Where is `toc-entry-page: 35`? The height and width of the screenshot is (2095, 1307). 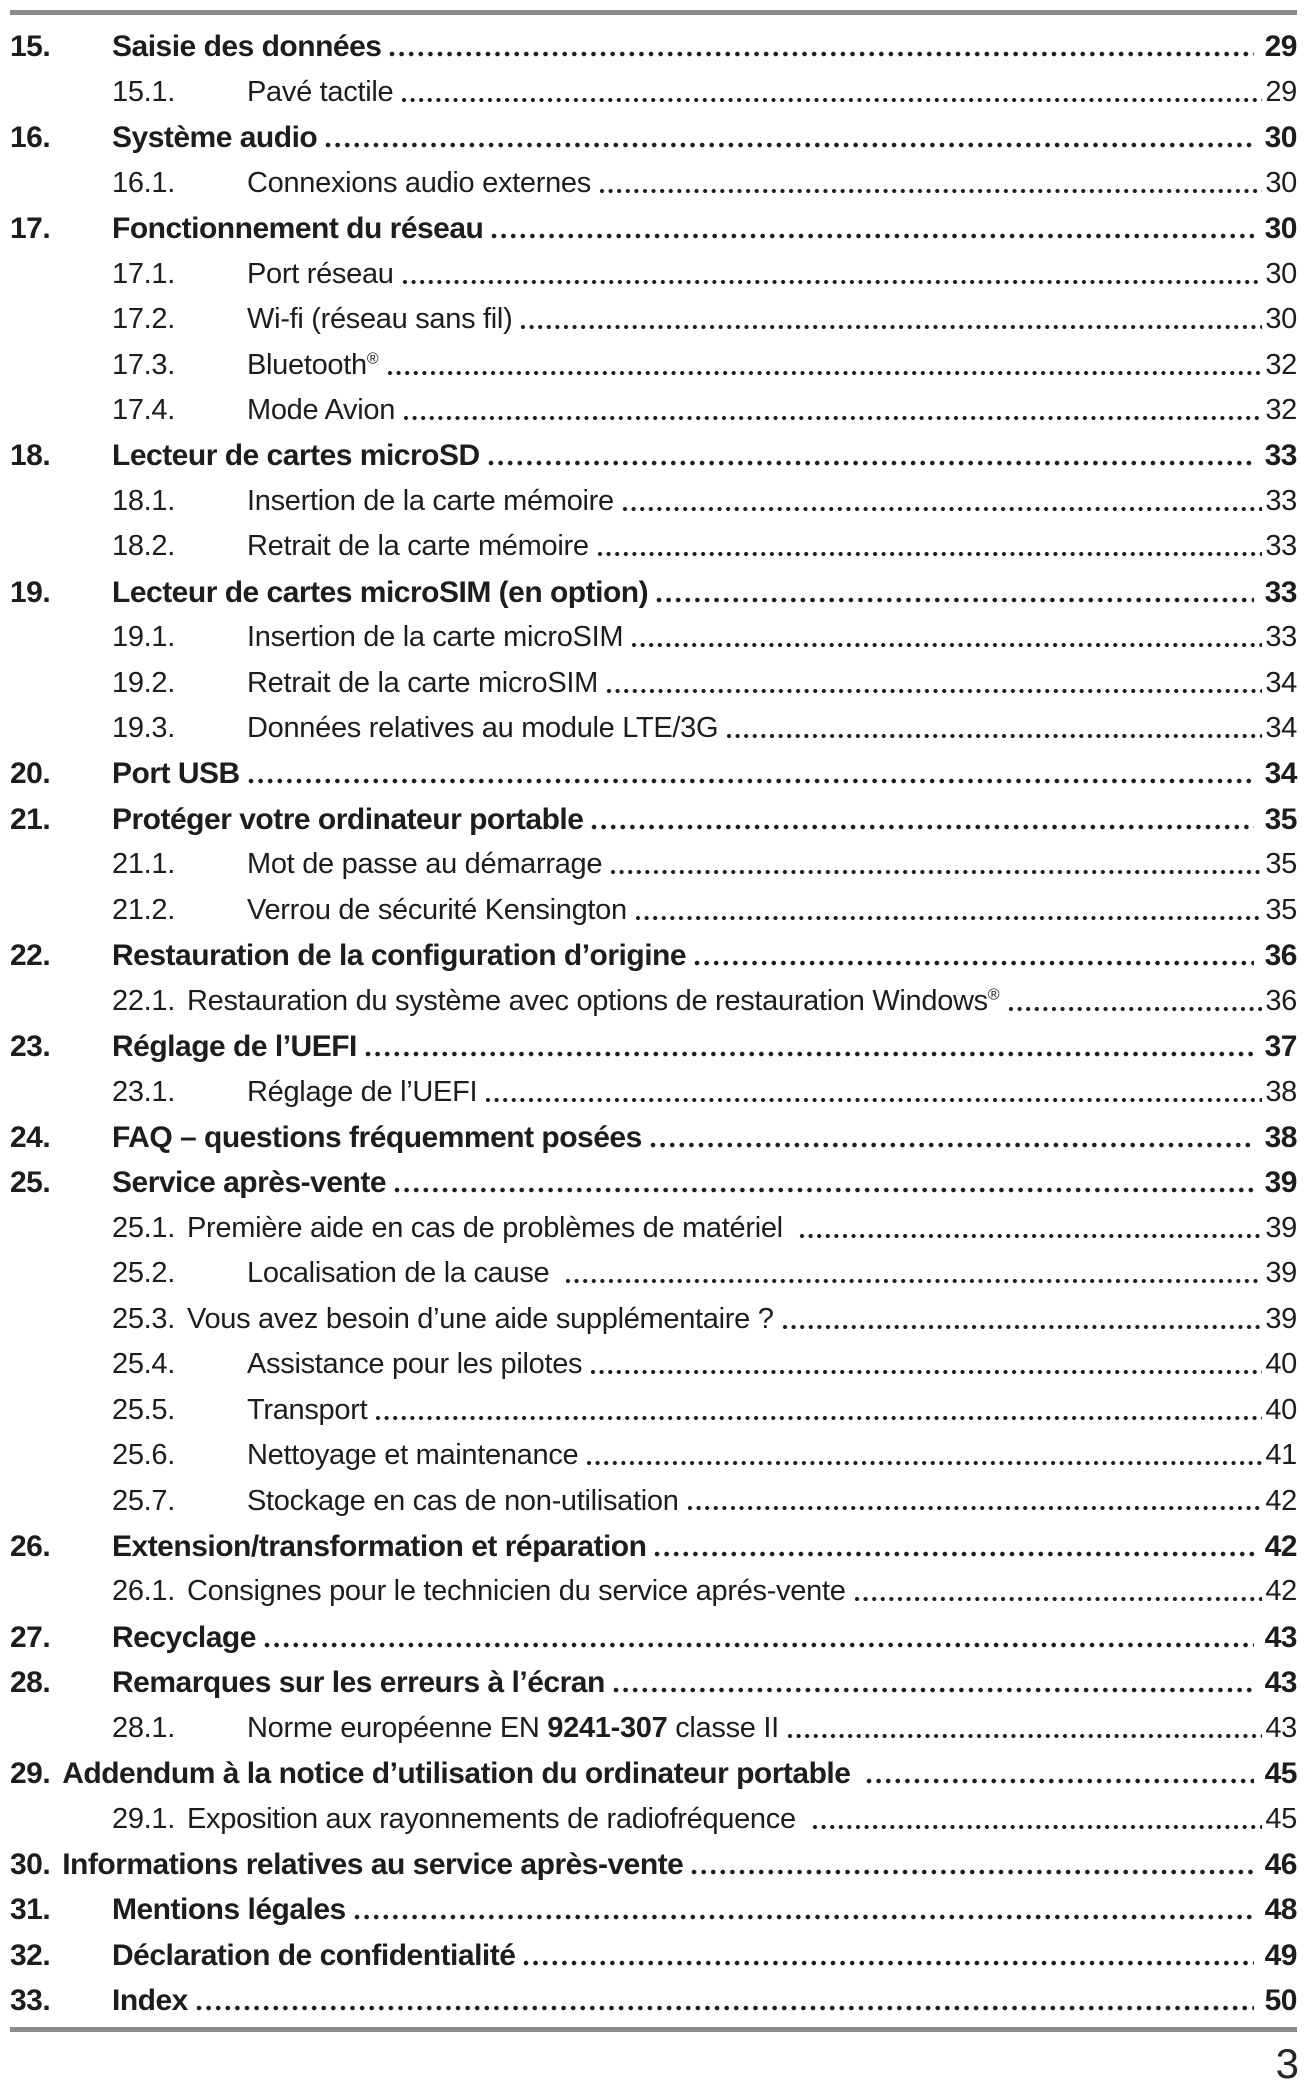 toc-entry-page: 35 is located at coordinates (1281, 909).